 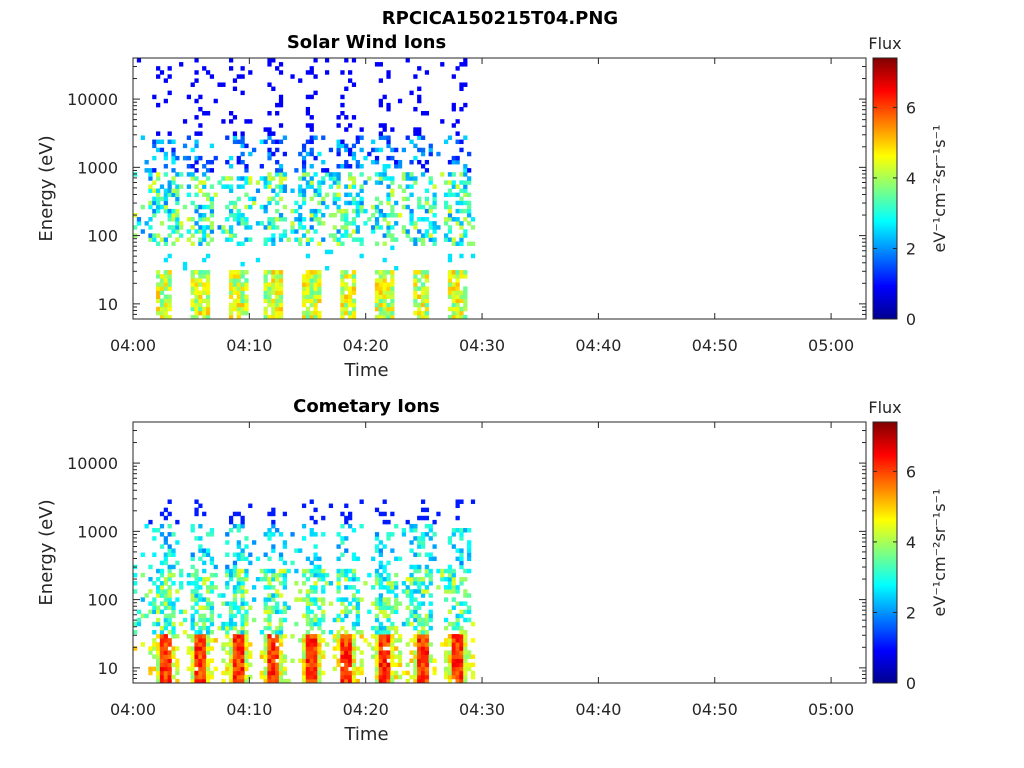 What do you see at coordinates (885, 188) in the screenshot?
I see `colorbar` at bounding box center [885, 188].